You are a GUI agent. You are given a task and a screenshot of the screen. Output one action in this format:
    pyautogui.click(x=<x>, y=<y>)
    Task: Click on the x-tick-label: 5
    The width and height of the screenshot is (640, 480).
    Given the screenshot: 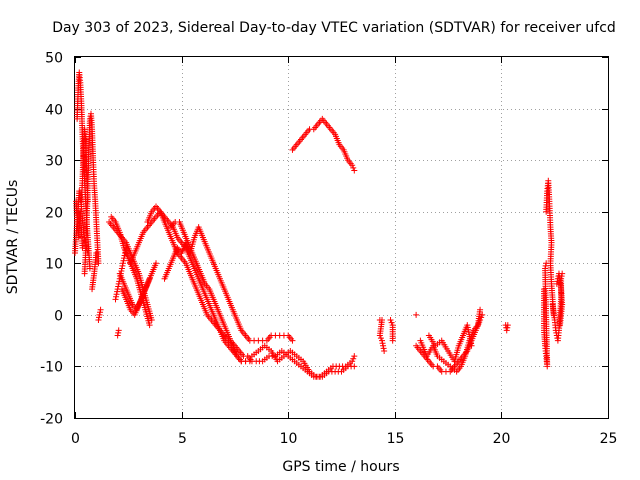 What is the action you would take?
    pyautogui.click(x=182, y=439)
    